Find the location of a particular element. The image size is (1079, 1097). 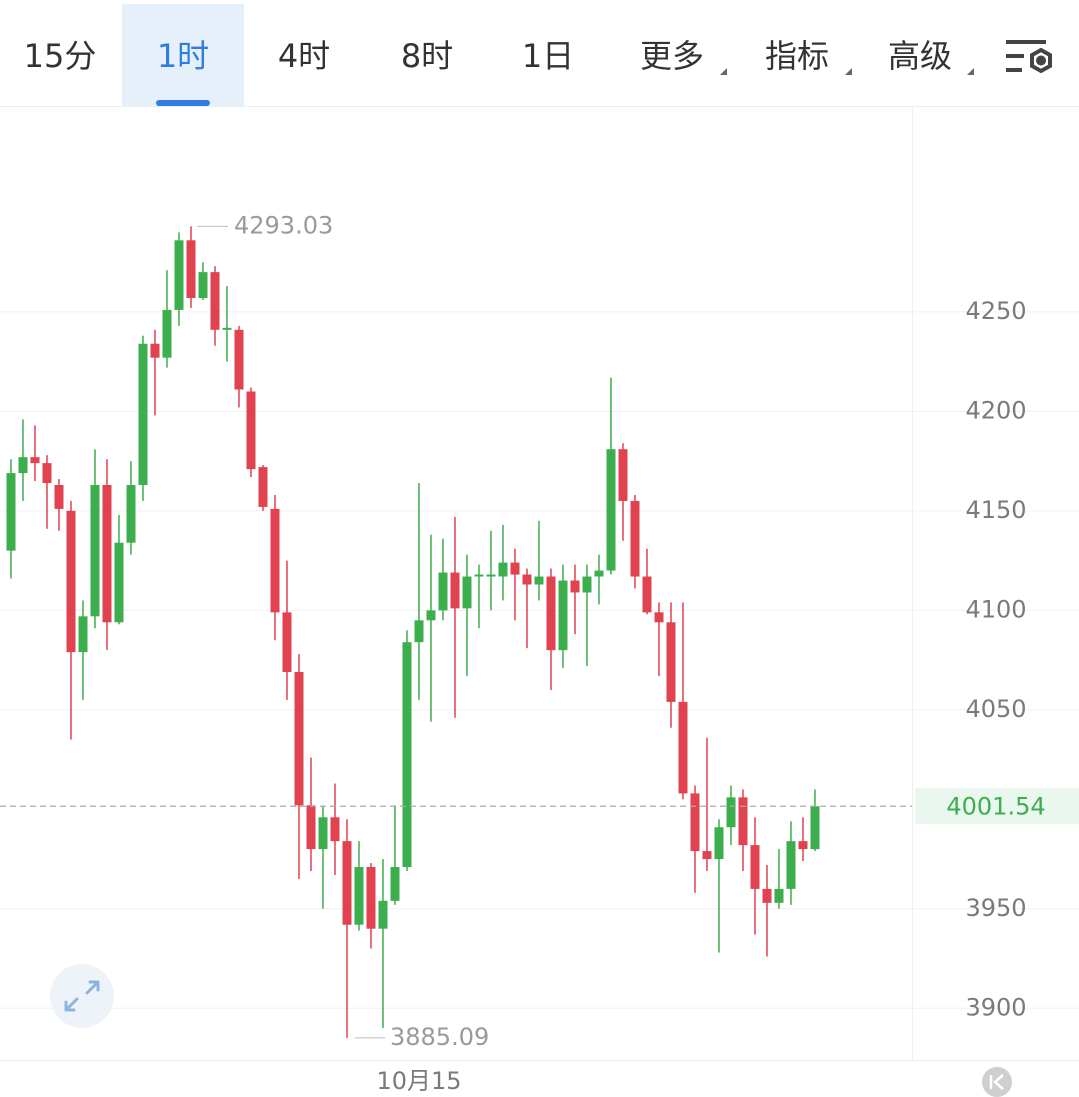

y-tick-label: 3900 is located at coordinates (995, 1007).